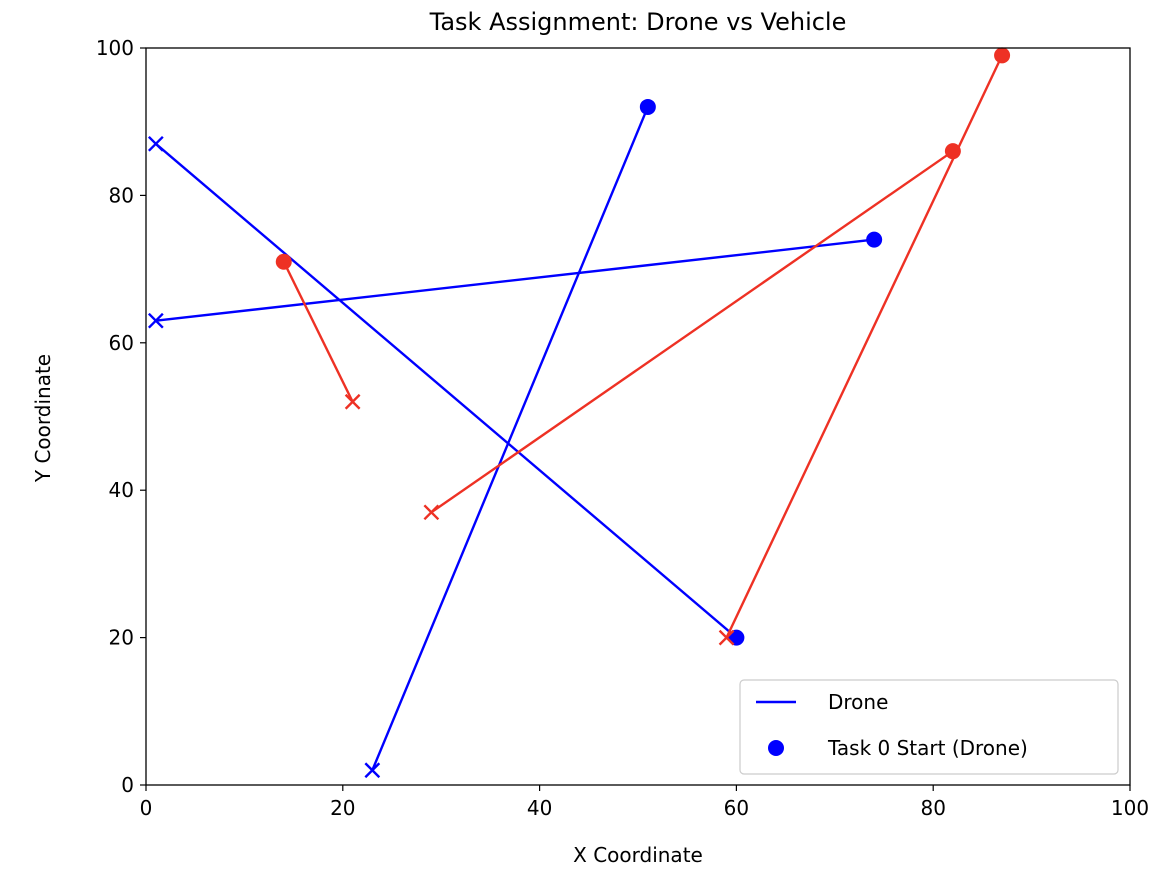 The image size is (1164, 885). Describe the element at coordinates (1130, 808) in the screenshot. I see `x-tick-label: 100` at that location.